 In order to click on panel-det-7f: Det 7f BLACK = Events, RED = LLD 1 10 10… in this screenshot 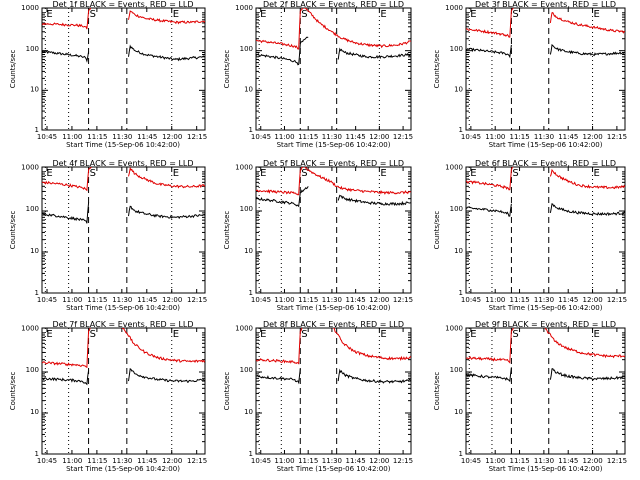, I will do `click(108, 396)`.